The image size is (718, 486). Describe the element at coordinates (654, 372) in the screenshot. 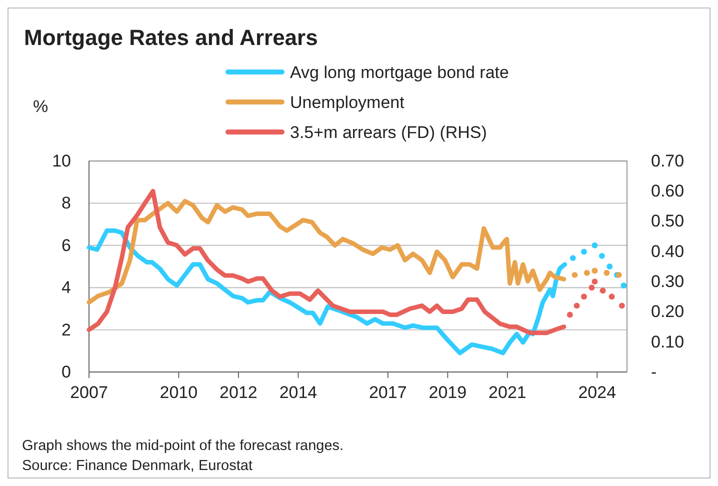

I see `y2-tick-label: -` at that location.